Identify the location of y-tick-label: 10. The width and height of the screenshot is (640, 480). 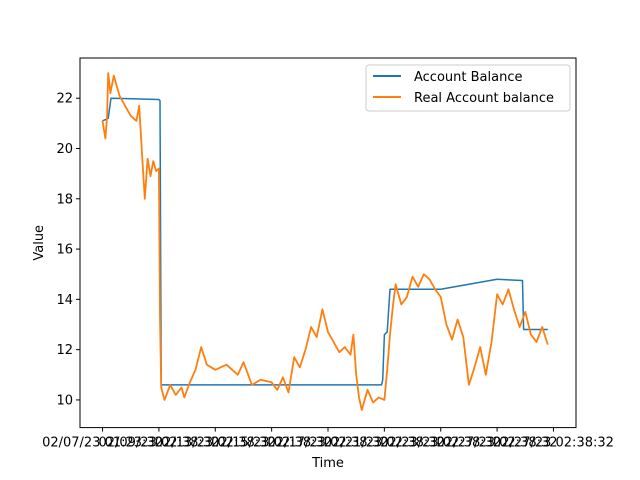
(64, 400).